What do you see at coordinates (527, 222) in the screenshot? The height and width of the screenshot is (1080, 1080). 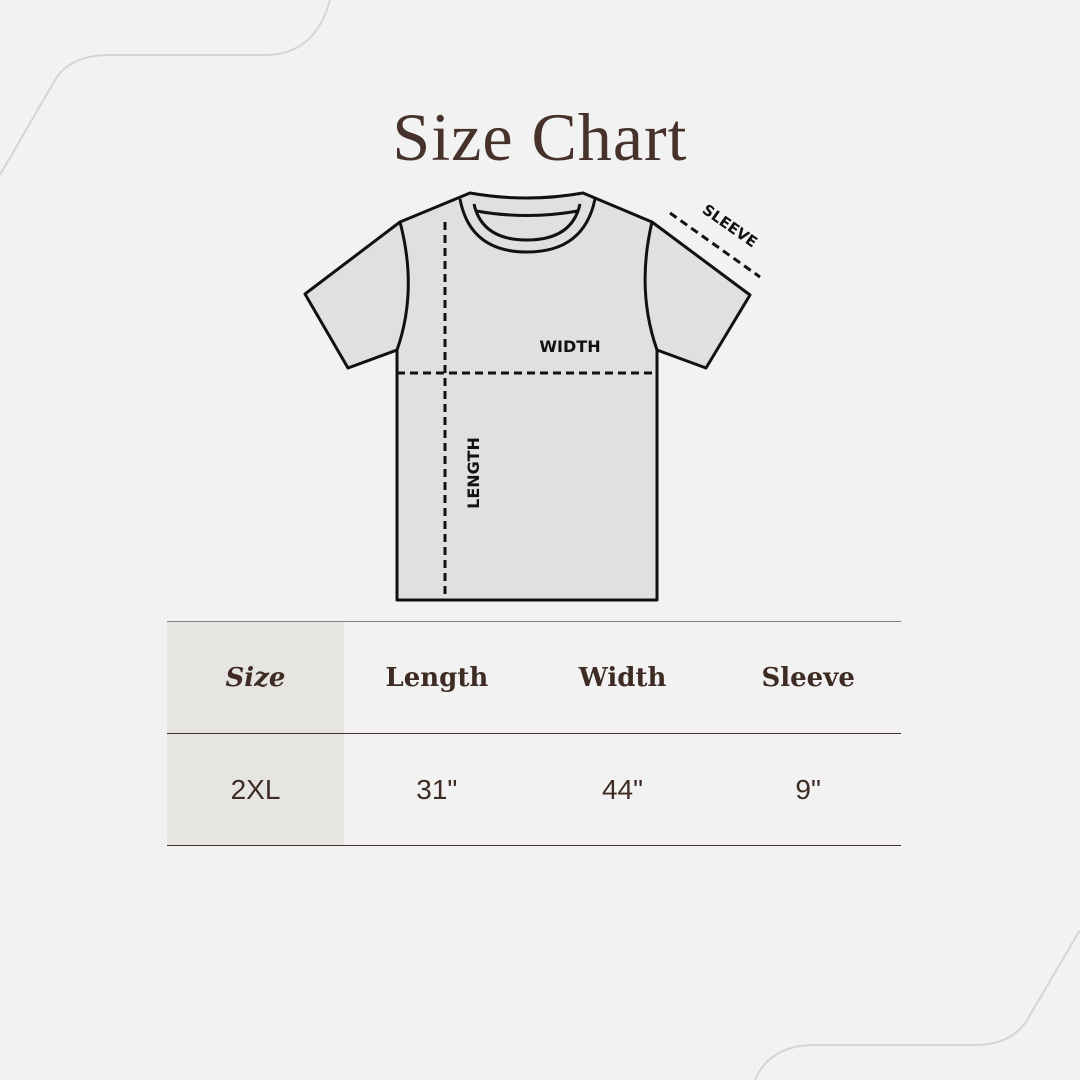 I see `collar-inner` at bounding box center [527, 222].